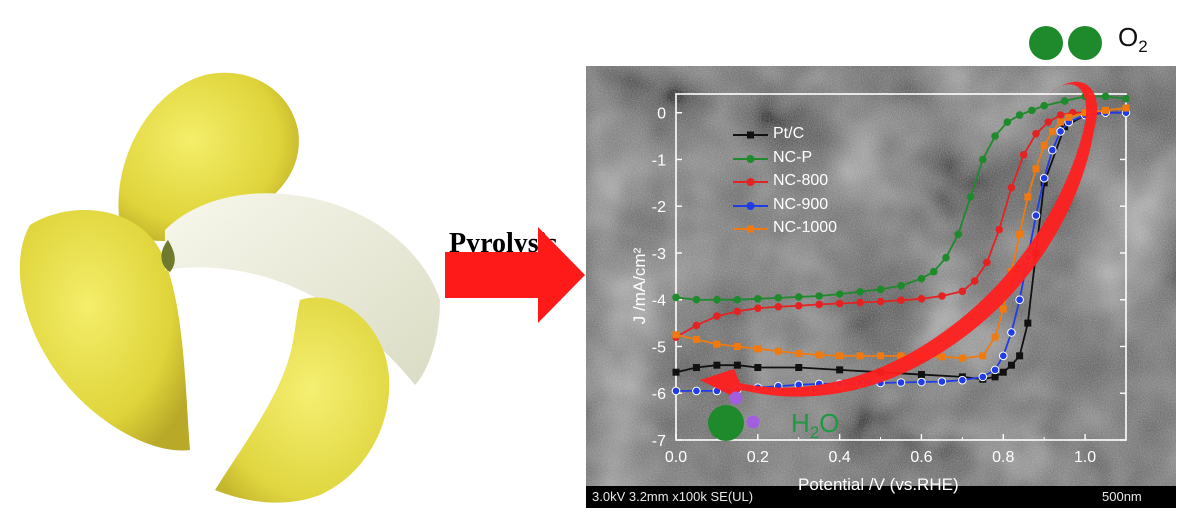 This screenshot has height=524, width=1200. Describe the element at coordinates (302, 400) in the screenshot. I see `peel-bottom` at that location.